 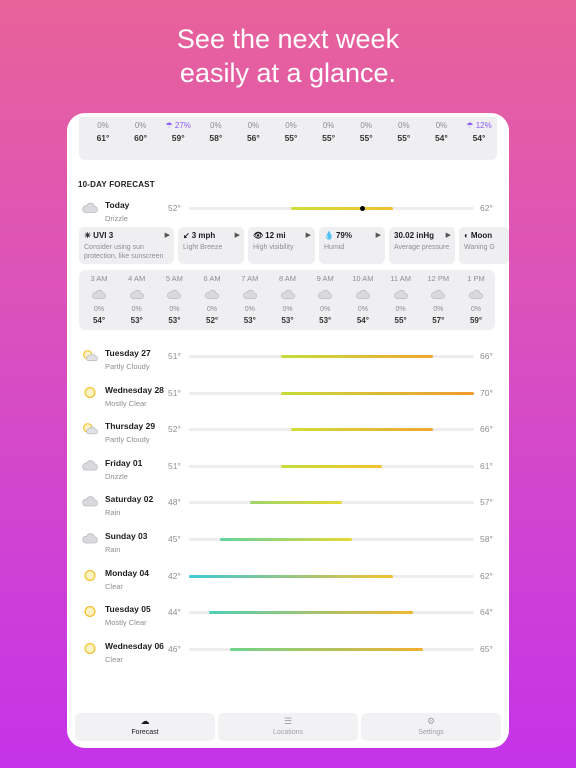 I want to click on hourly-item: 3 AM 0% 54°, so click(x=99, y=300).